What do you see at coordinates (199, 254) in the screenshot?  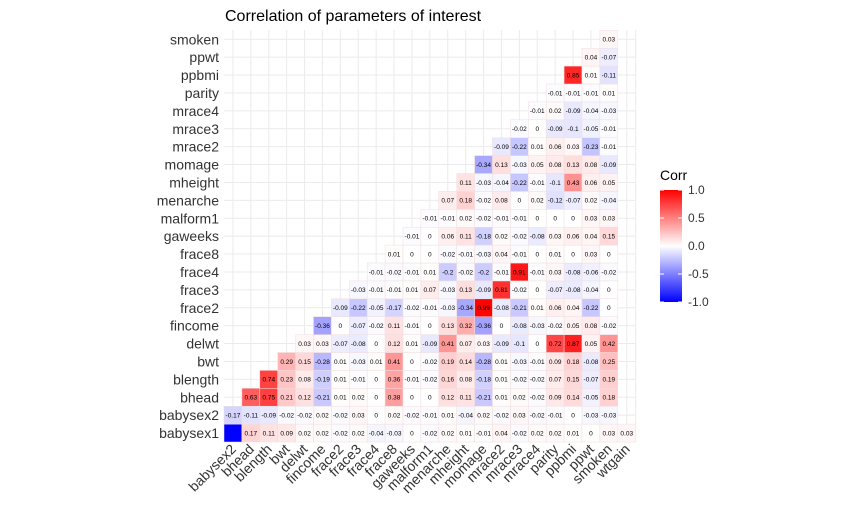 I see `y-tick-label: frace8` at bounding box center [199, 254].